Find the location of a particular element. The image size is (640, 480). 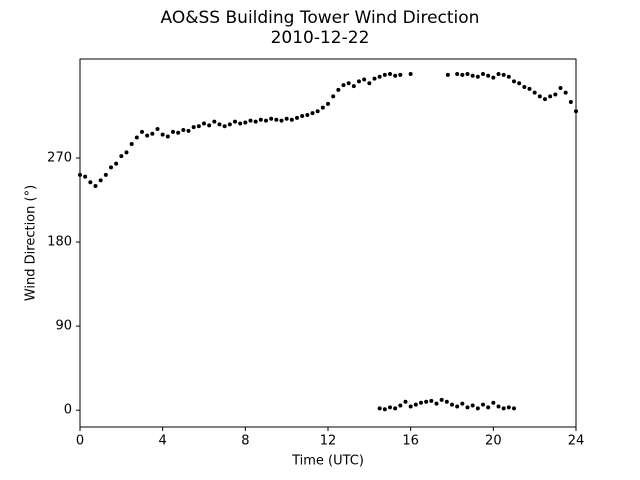

x-tick-label: 20 is located at coordinates (493, 441).